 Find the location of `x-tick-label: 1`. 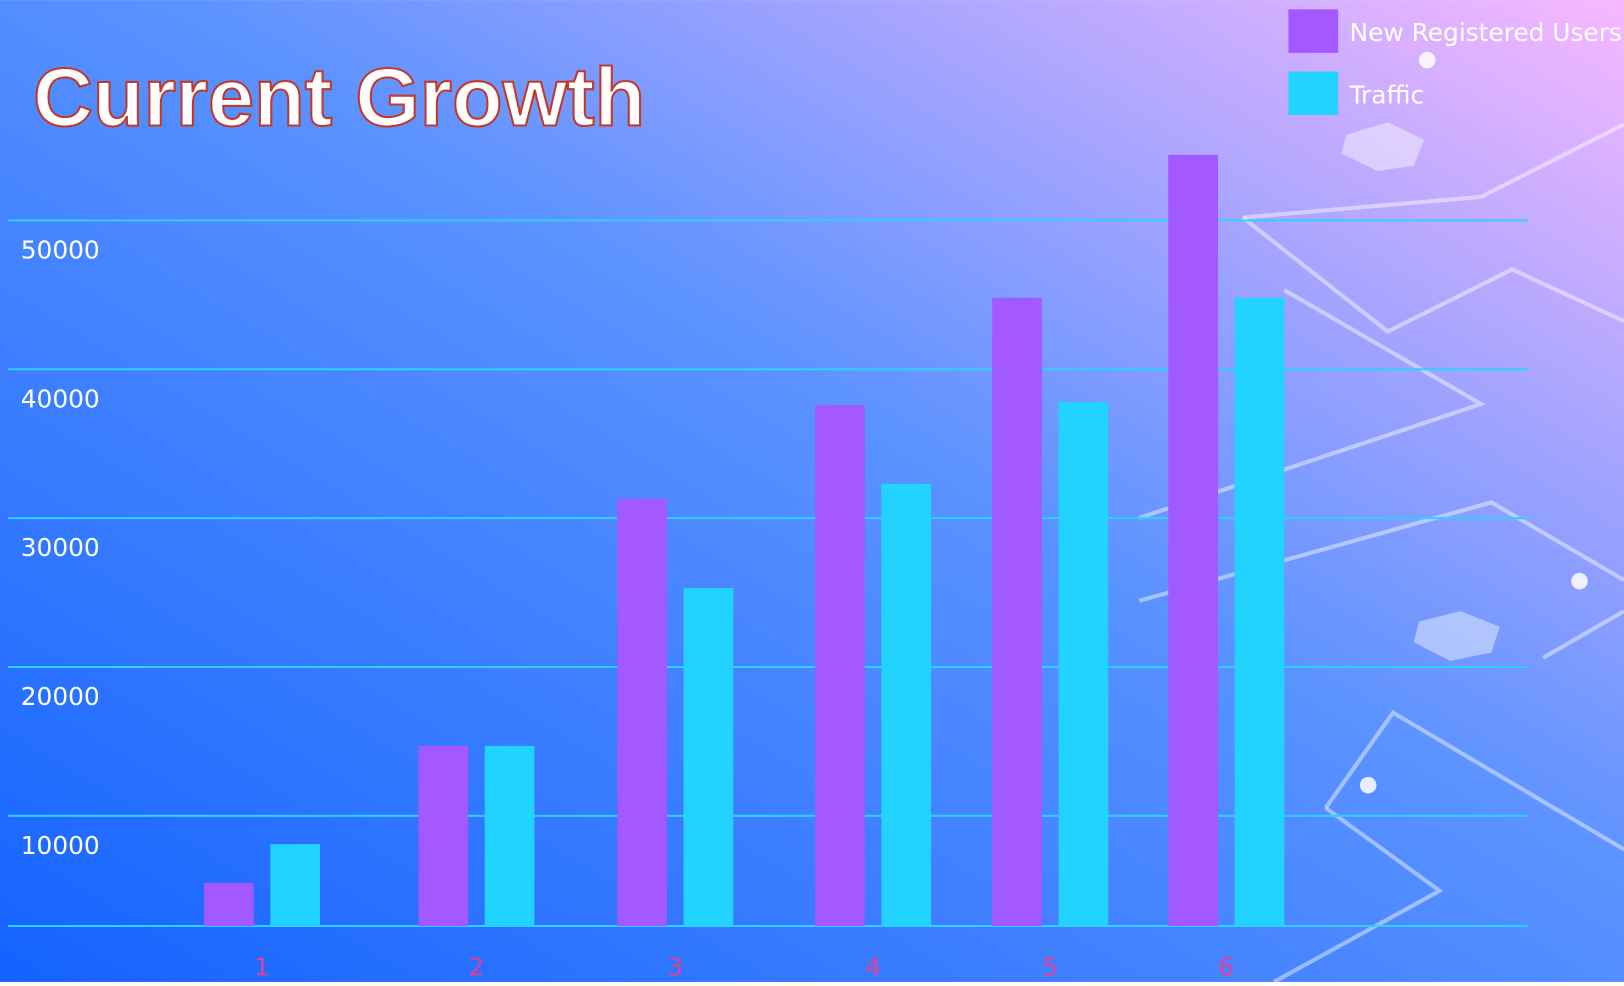

x-tick-label: 1 is located at coordinates (262, 966).